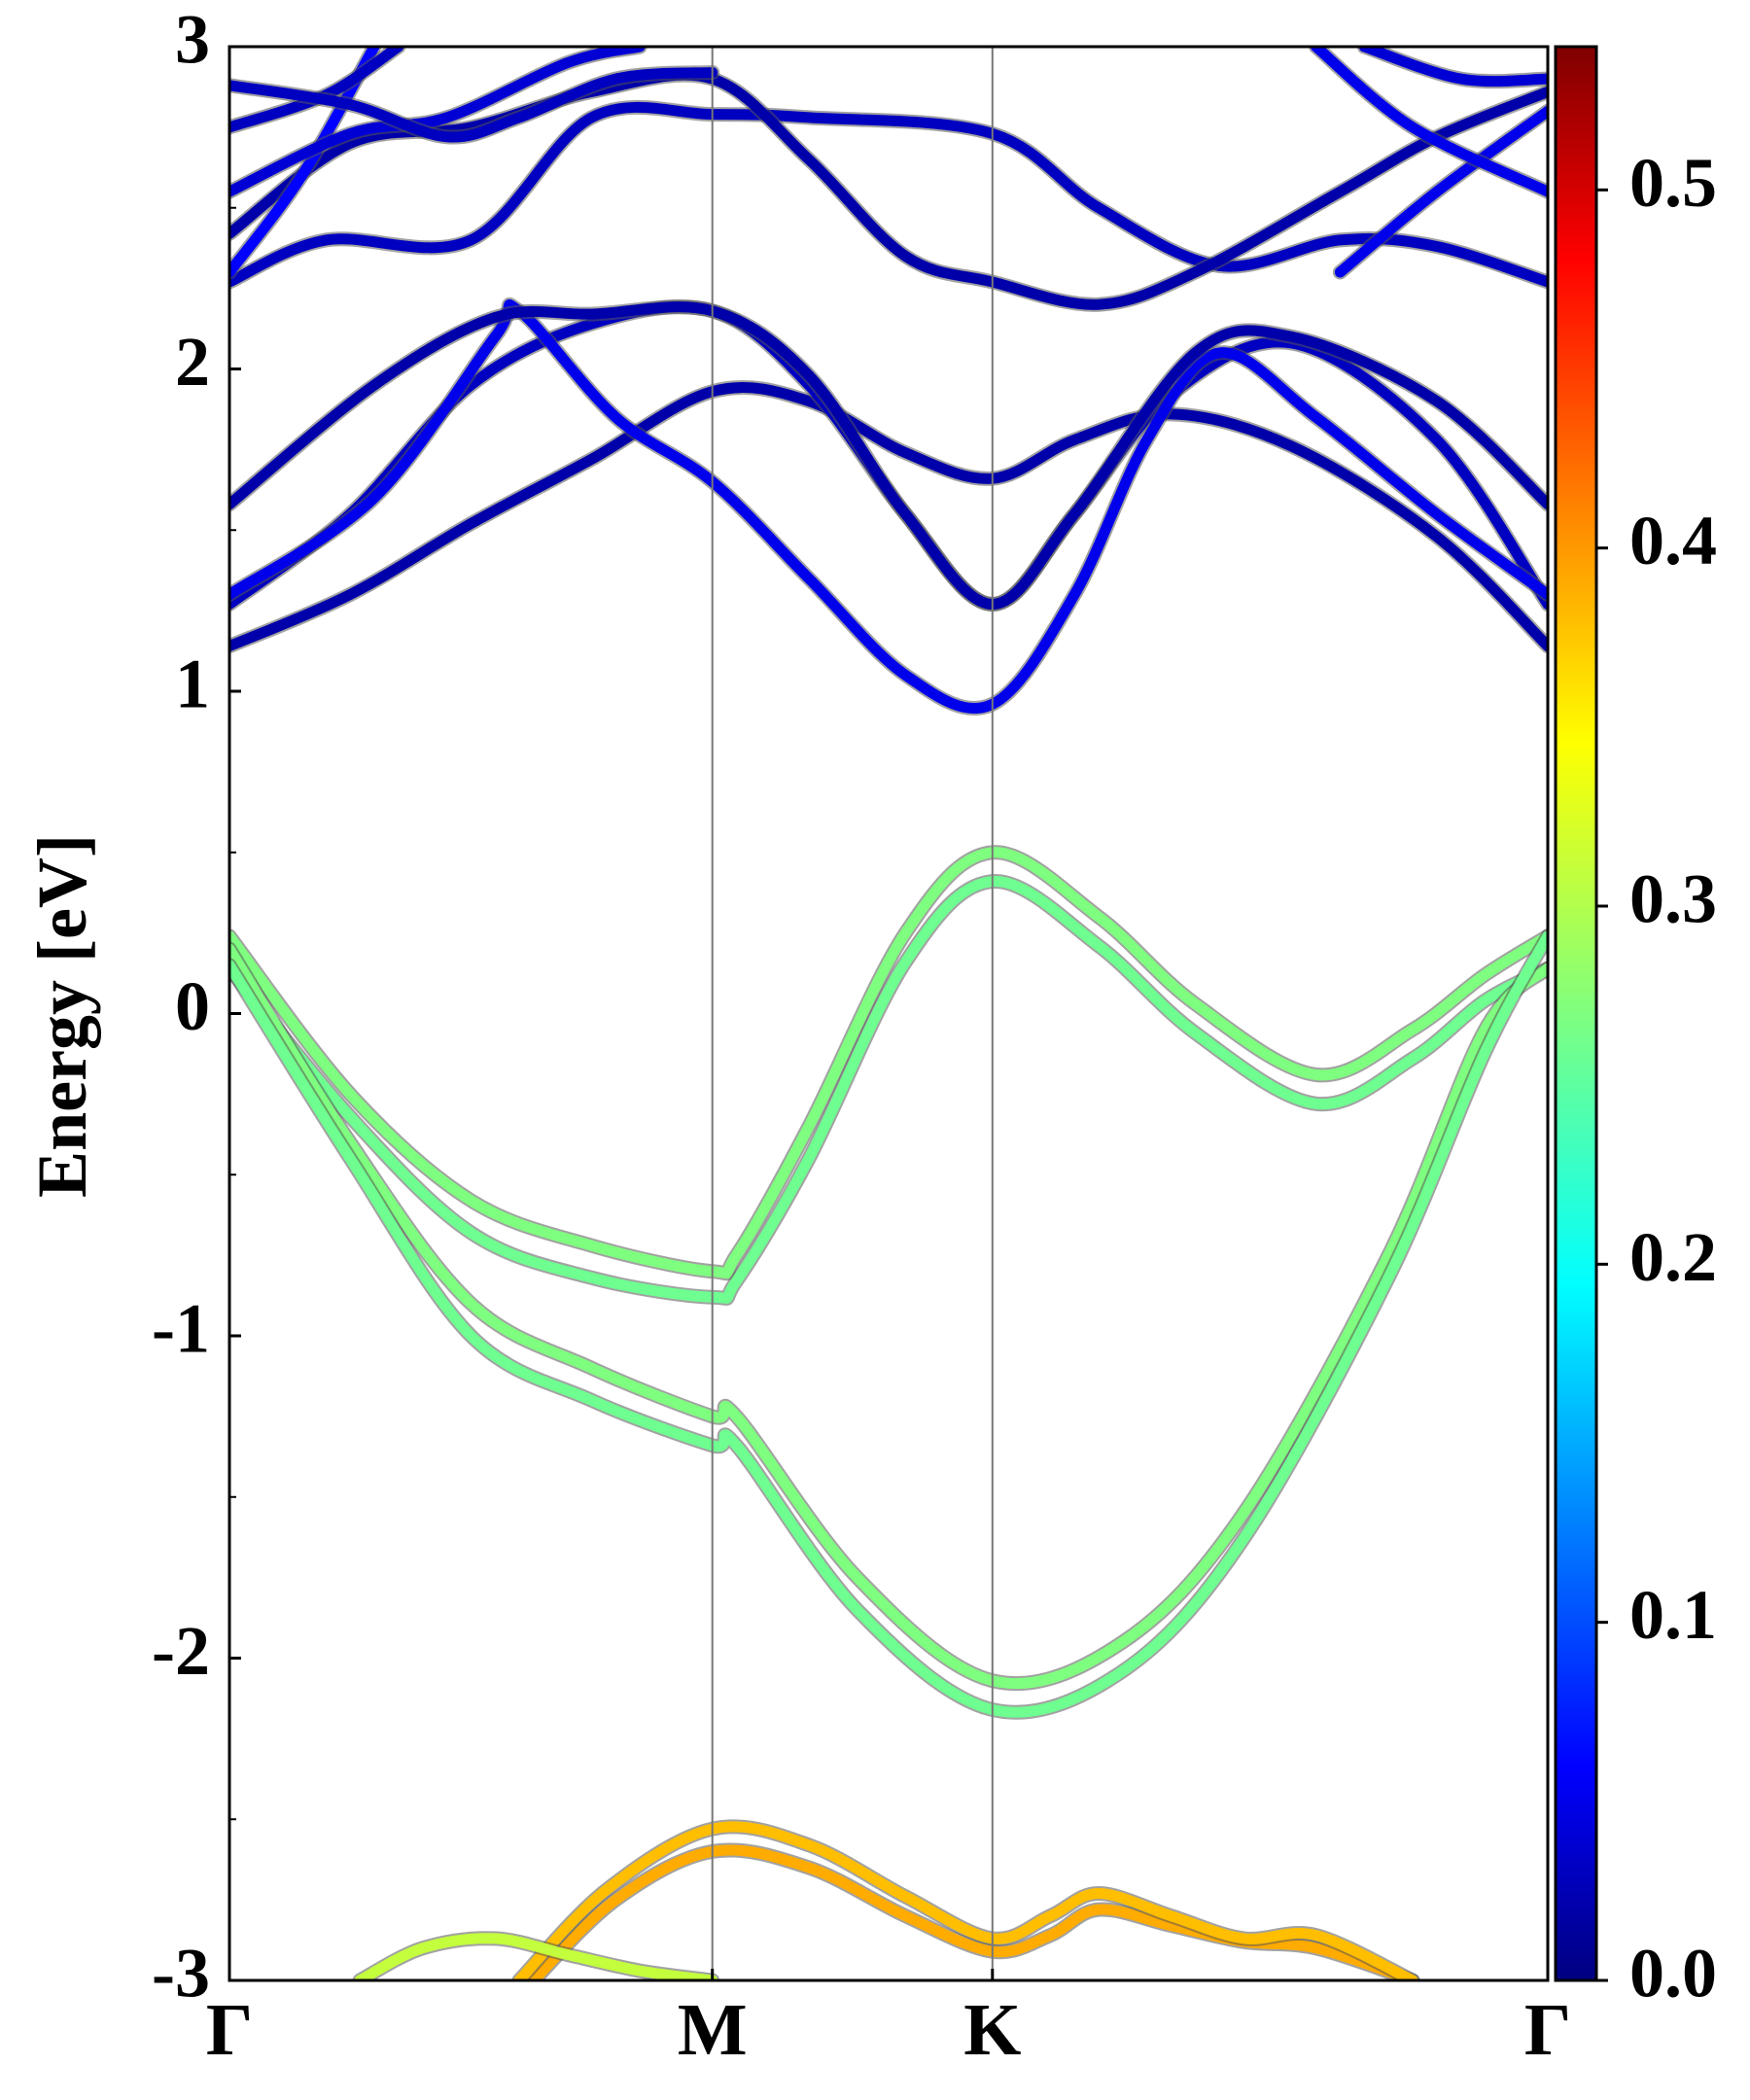  I want to click on colorbar-gradient, so click(1576, 1013).